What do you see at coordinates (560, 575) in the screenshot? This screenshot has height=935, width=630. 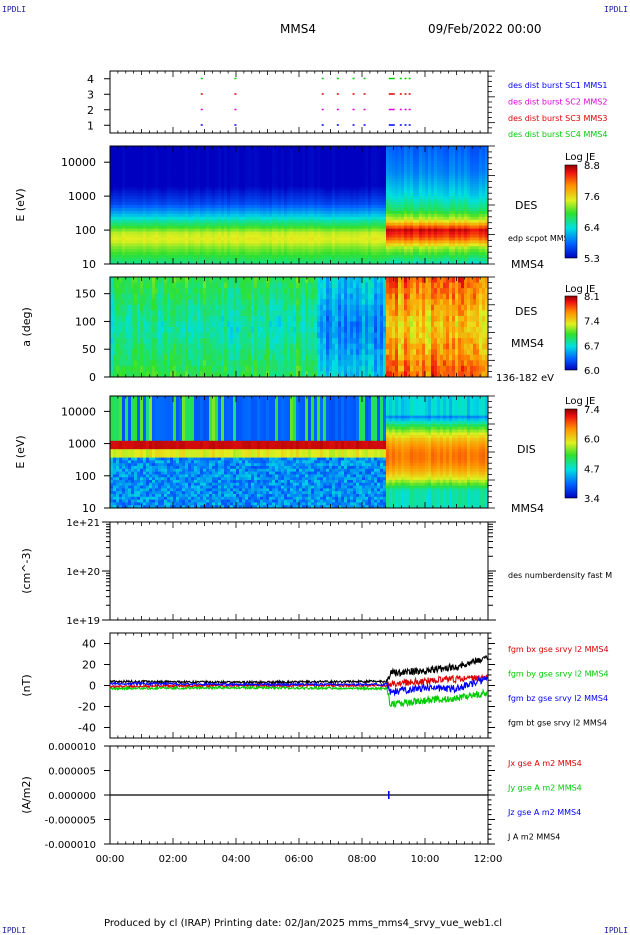 I see `legend-density: des numberdensity fast M` at bounding box center [560, 575].